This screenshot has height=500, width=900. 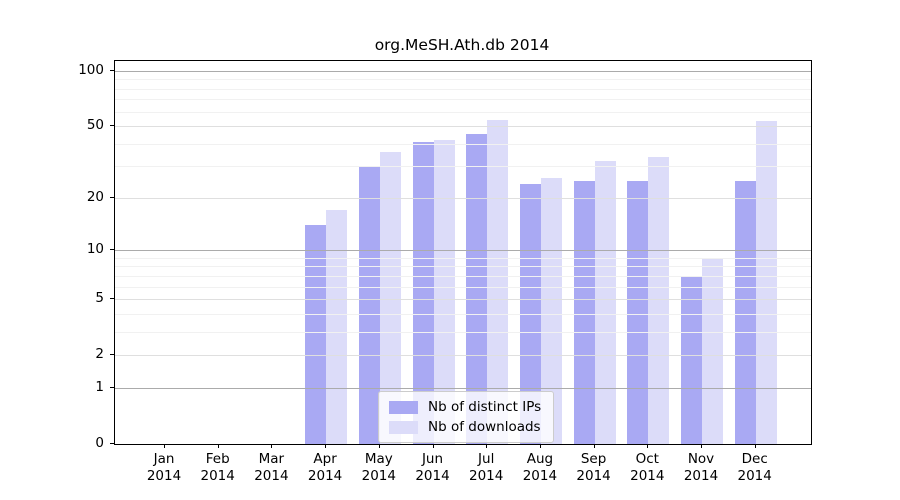 I want to click on bar-may-distinct-ips, so click(x=369, y=305).